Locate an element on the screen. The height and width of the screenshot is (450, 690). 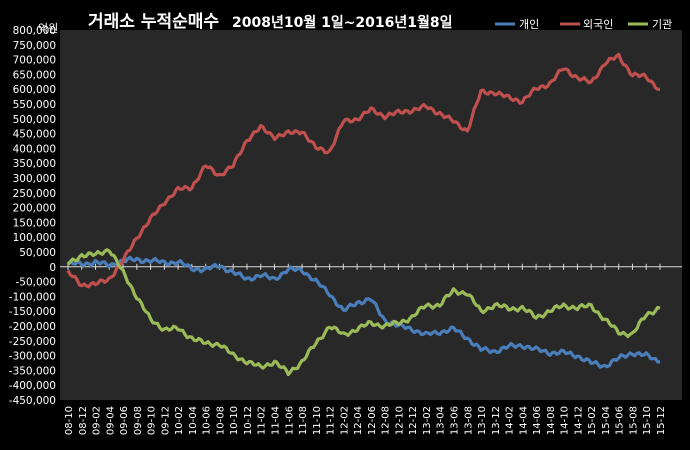
x-tick-label: 14-10 is located at coordinates (565, 420).